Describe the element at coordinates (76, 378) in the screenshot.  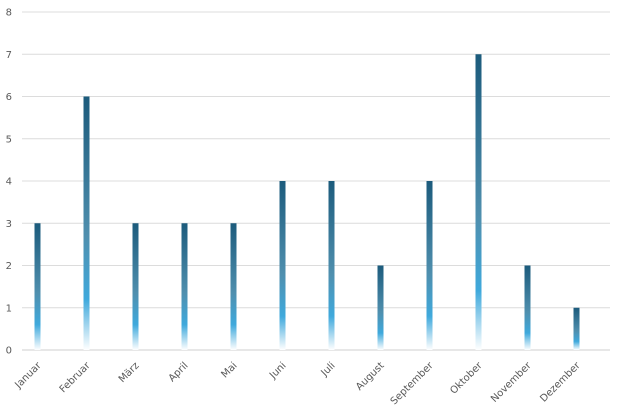
I see `x-tick-label: Februar` at that location.